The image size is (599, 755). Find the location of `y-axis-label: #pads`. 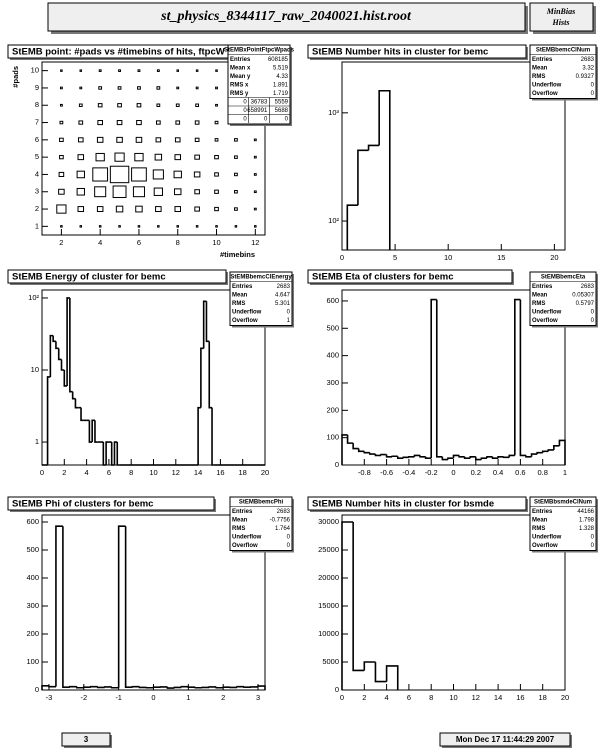

y-axis-label: #pads is located at coordinates (15, 77).